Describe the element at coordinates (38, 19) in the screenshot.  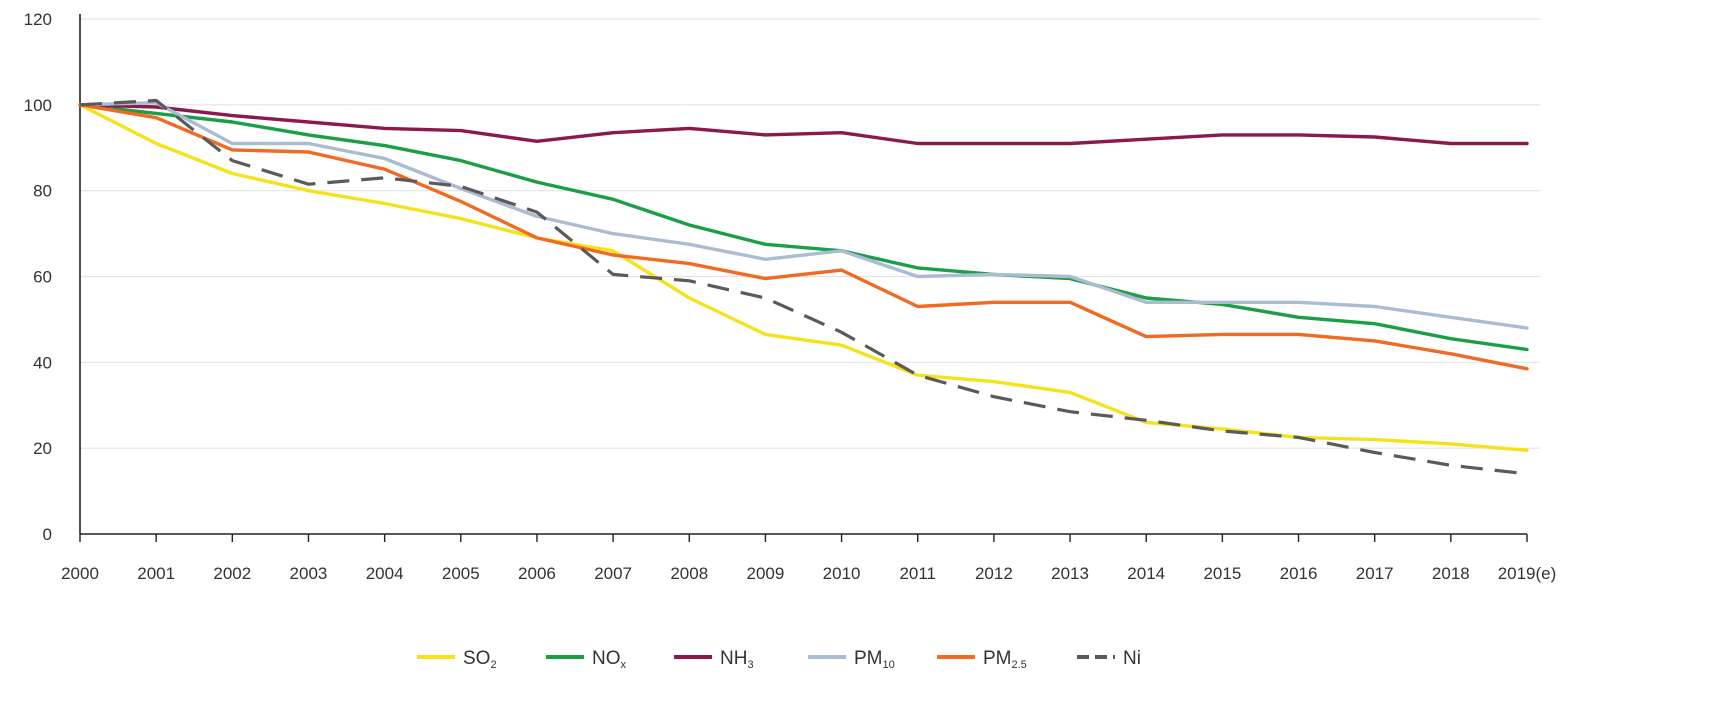
I see `y-tick-label: 120` at that location.